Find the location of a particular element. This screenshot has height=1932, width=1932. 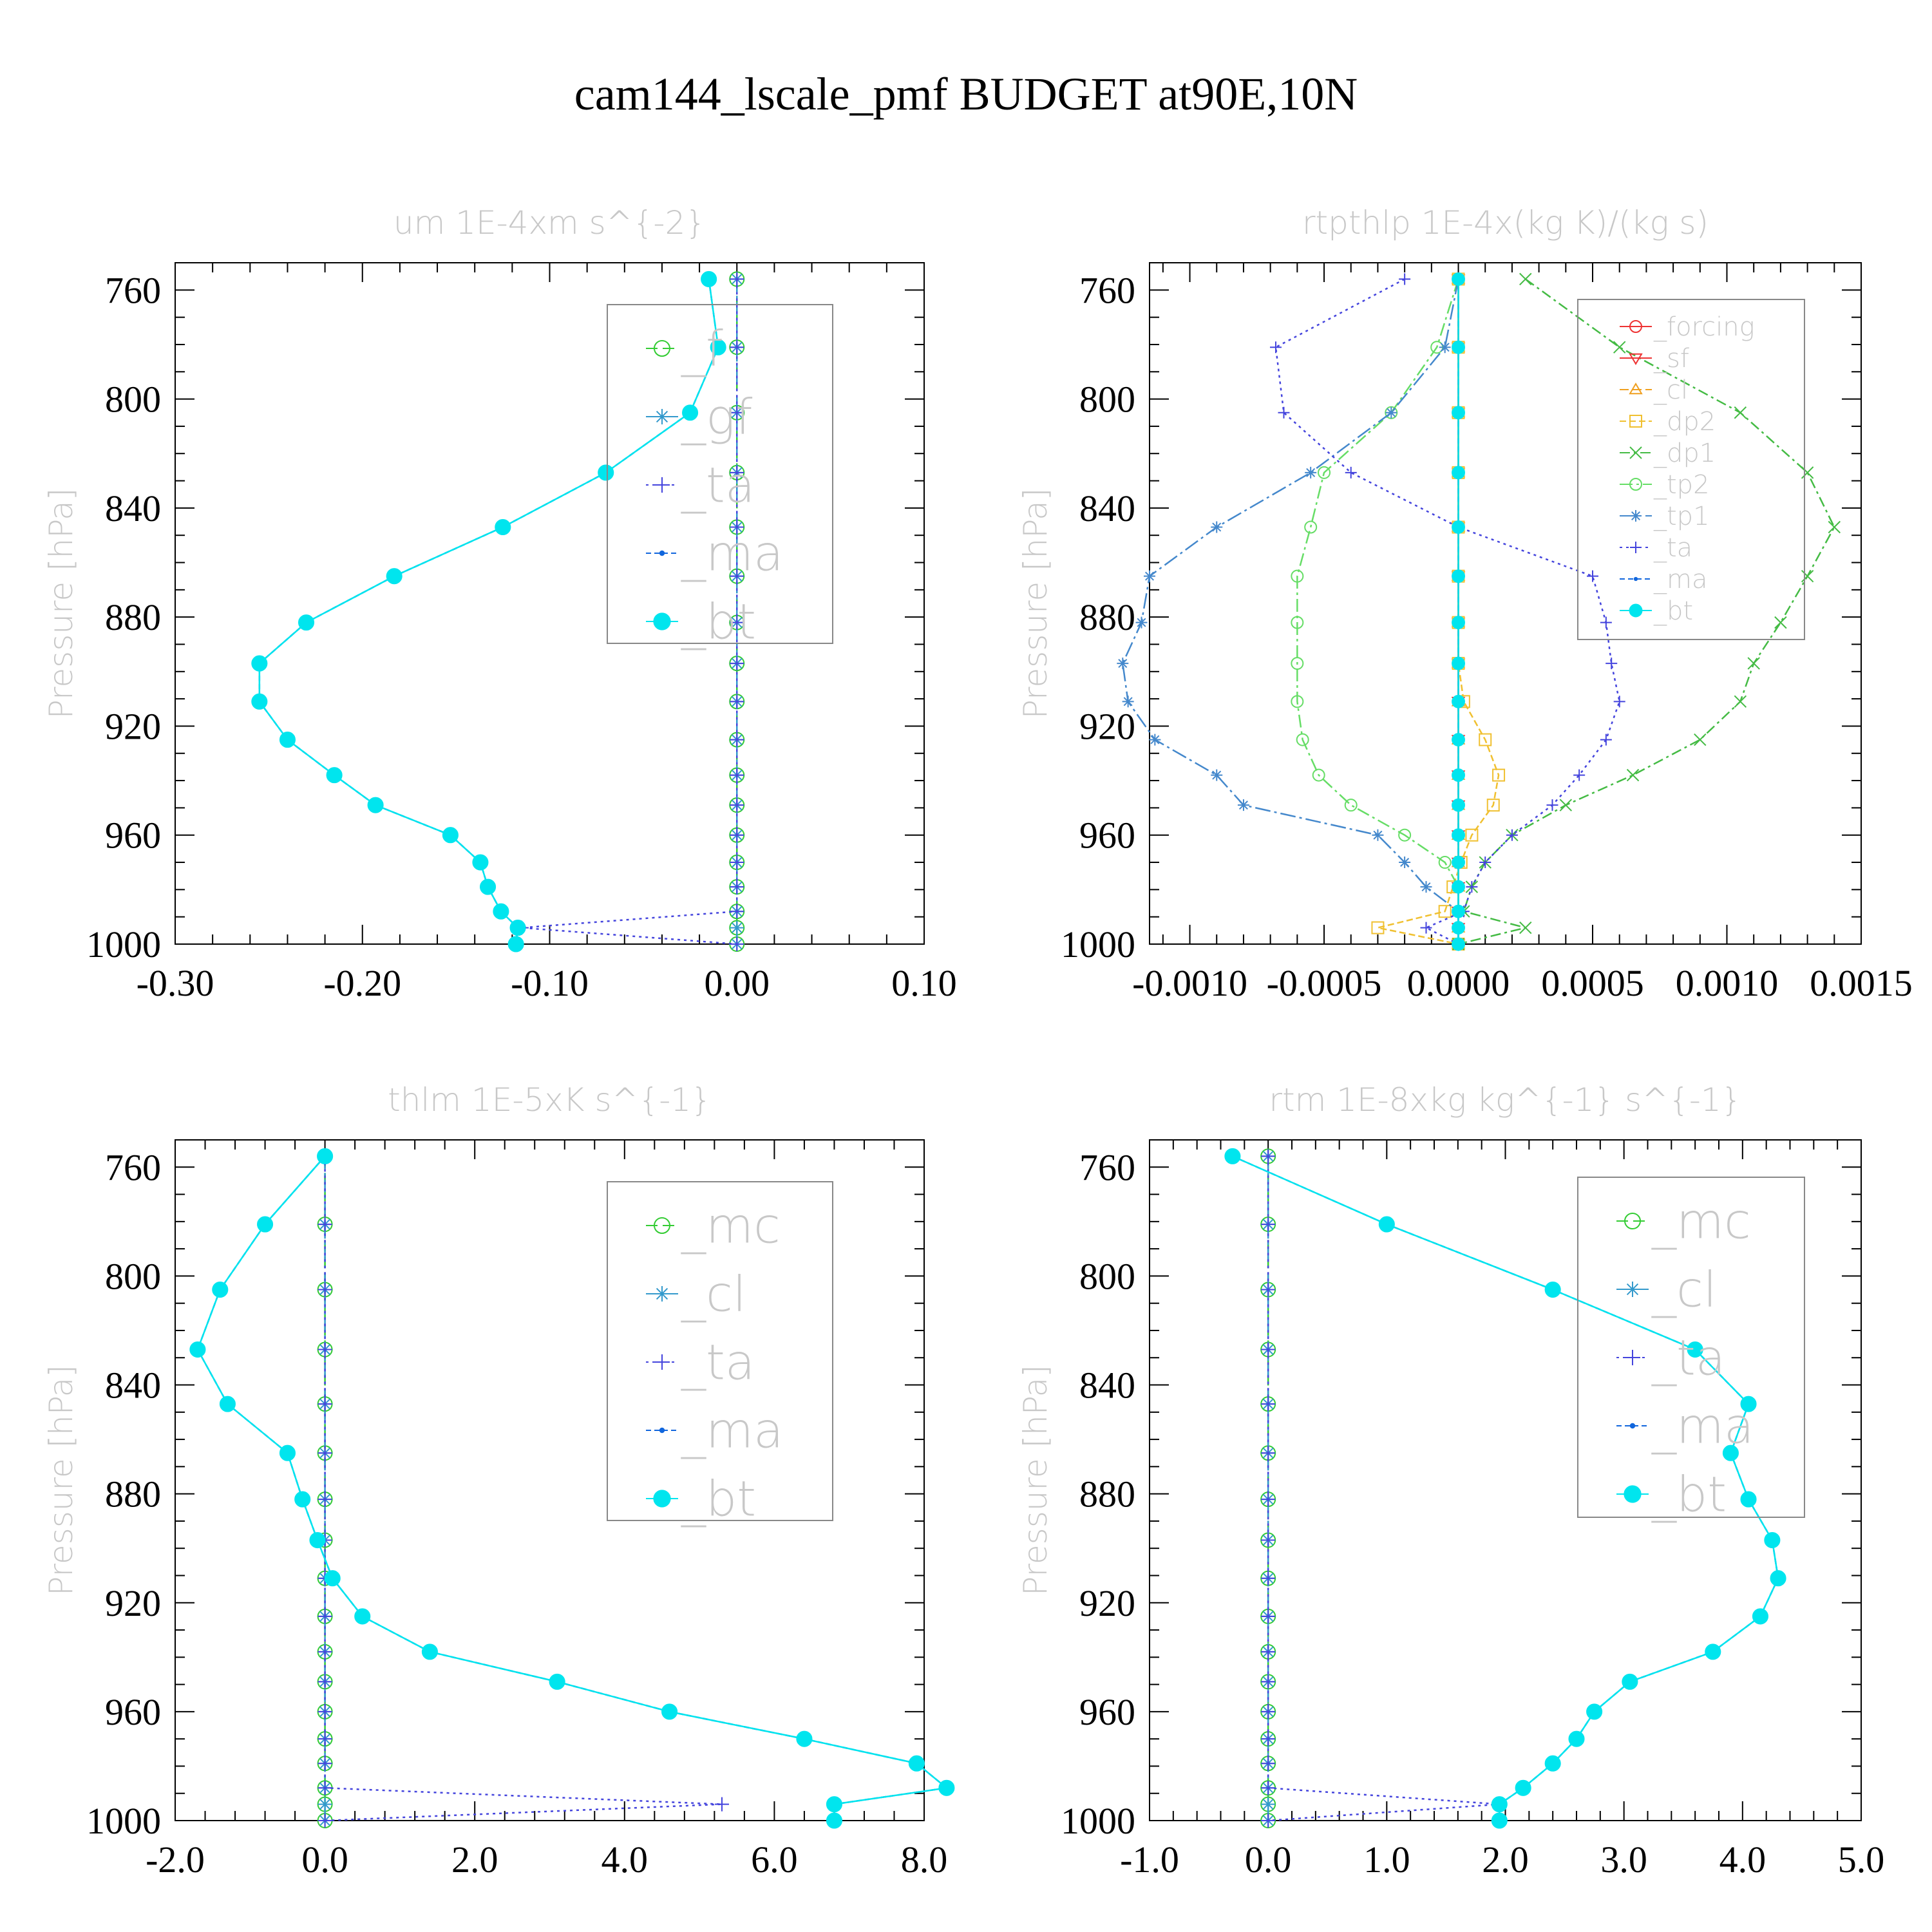

y-tick-label: 960 is located at coordinates (1107, 836).